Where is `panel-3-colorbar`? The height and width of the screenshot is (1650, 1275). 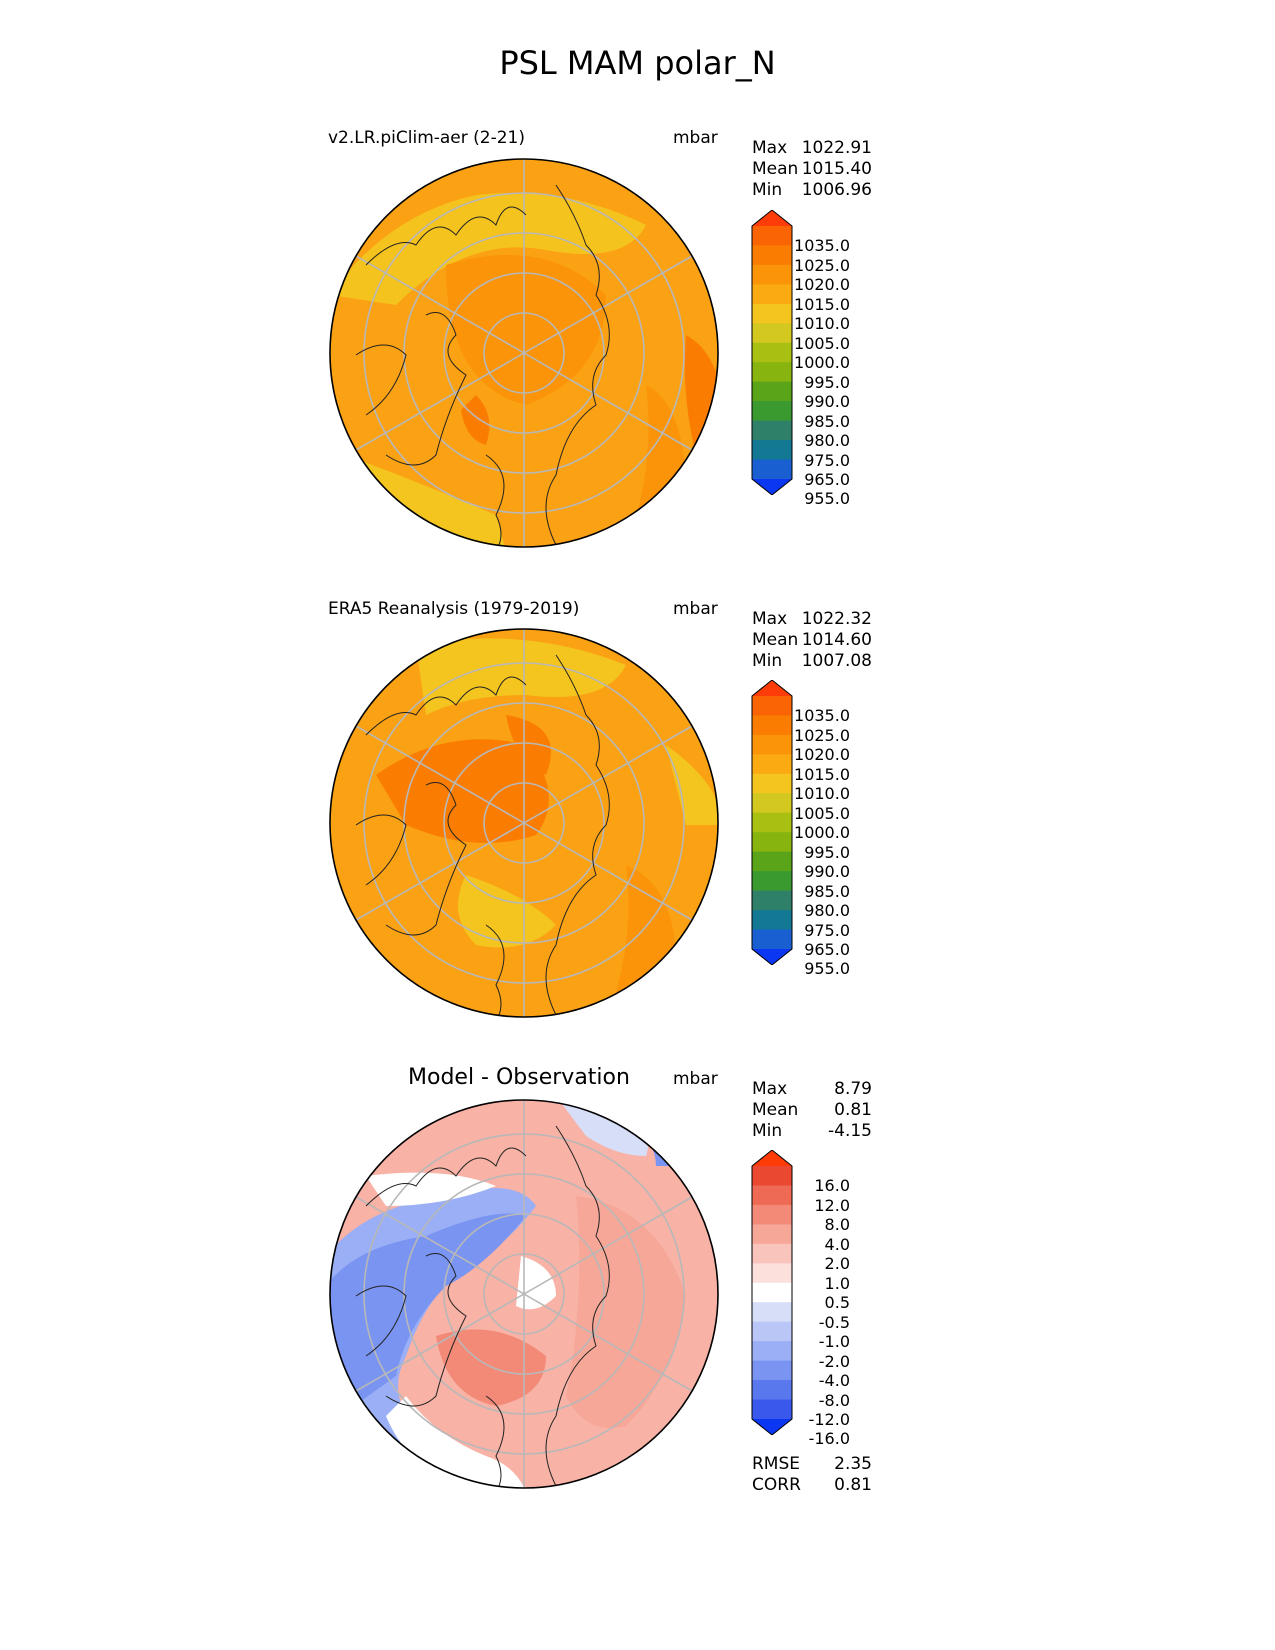
panel-3-colorbar is located at coordinates (772, 1292).